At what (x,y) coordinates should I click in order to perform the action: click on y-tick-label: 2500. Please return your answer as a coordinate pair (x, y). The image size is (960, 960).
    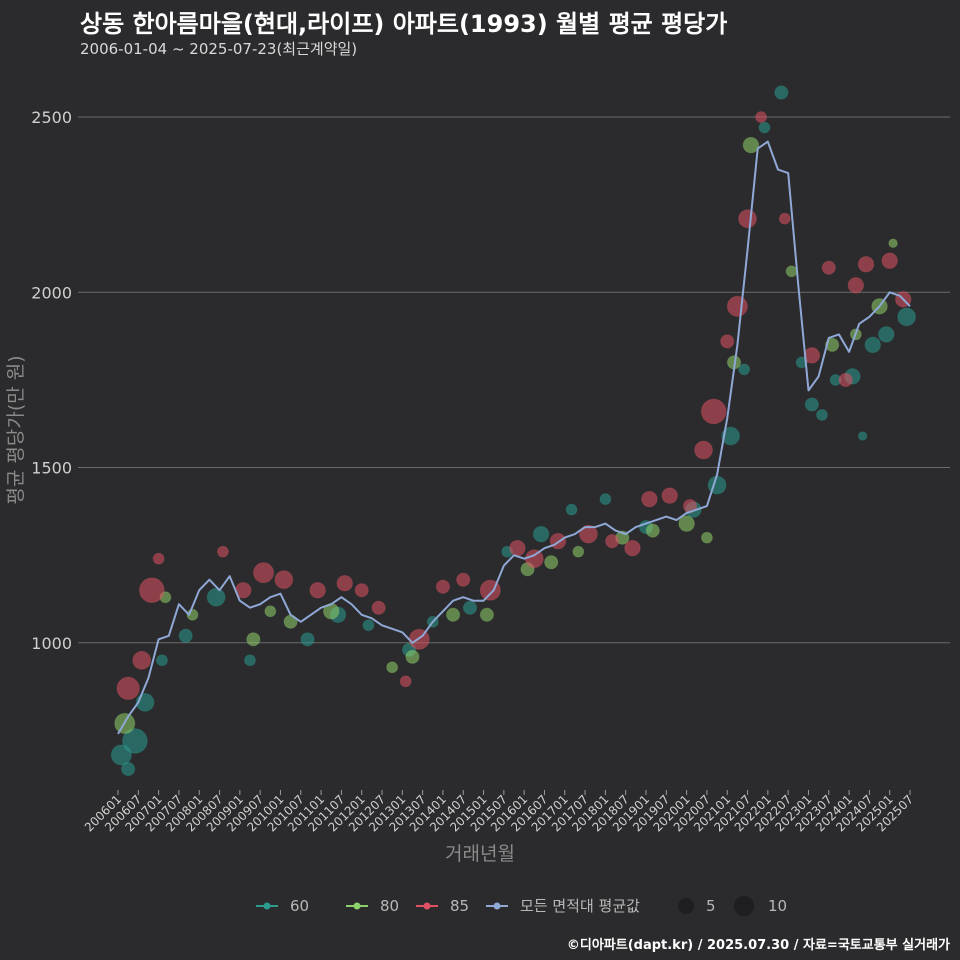
    Looking at the image, I should click on (51, 117).